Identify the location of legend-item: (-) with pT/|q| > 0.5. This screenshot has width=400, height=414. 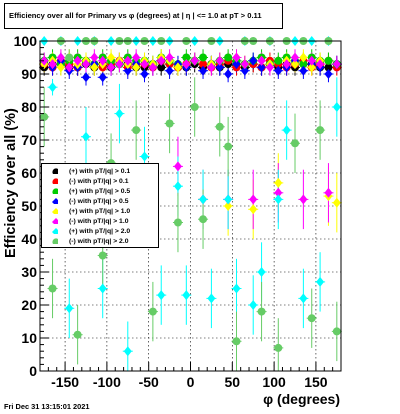
(100, 202).